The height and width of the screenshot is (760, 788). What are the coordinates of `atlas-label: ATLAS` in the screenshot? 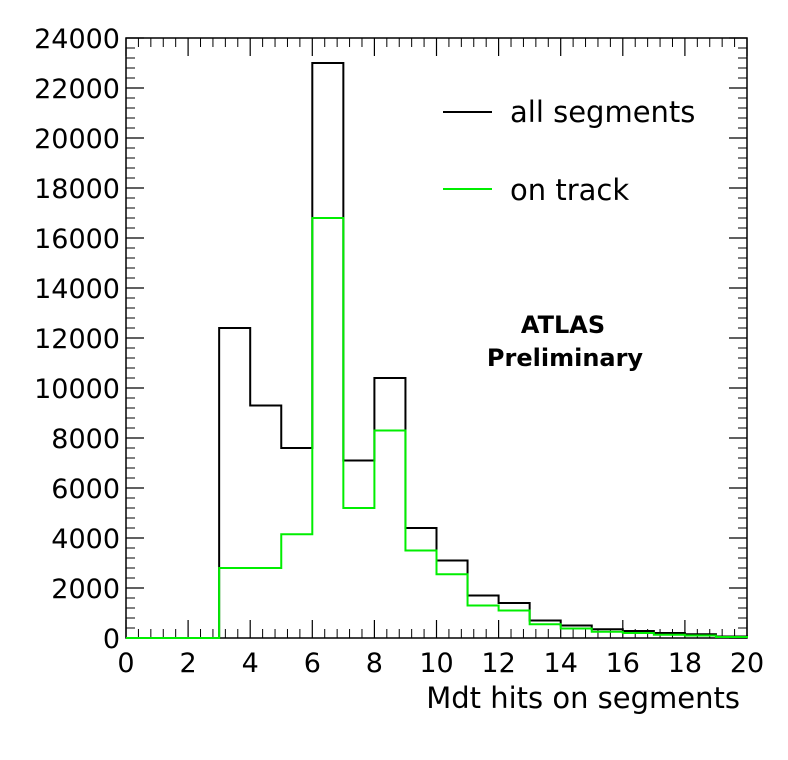 It's located at (563, 325).